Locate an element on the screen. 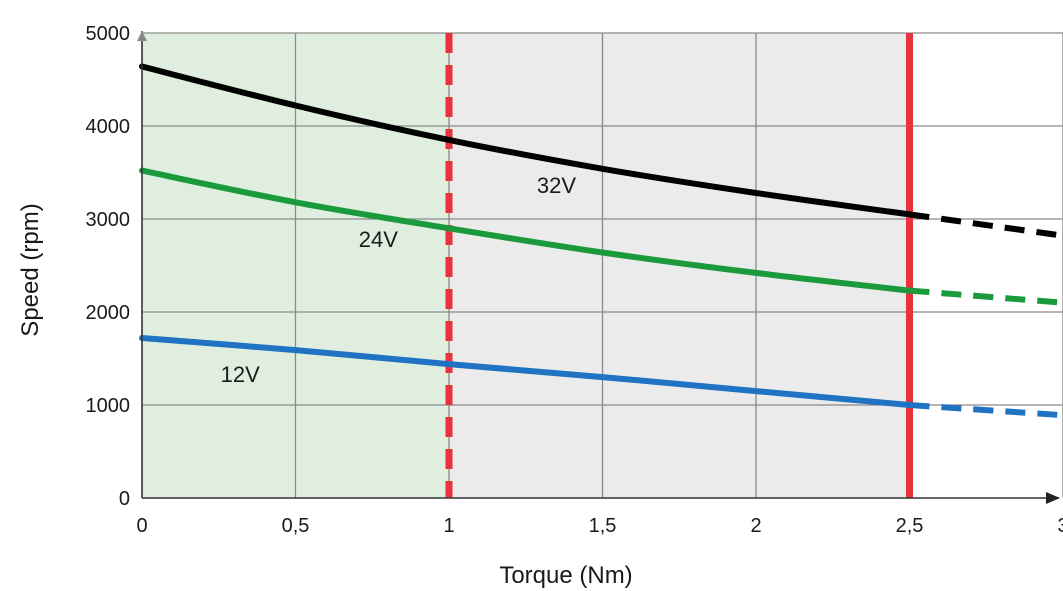 This screenshot has width=1063, height=591. y-tick-label: 2000 is located at coordinates (108, 313).